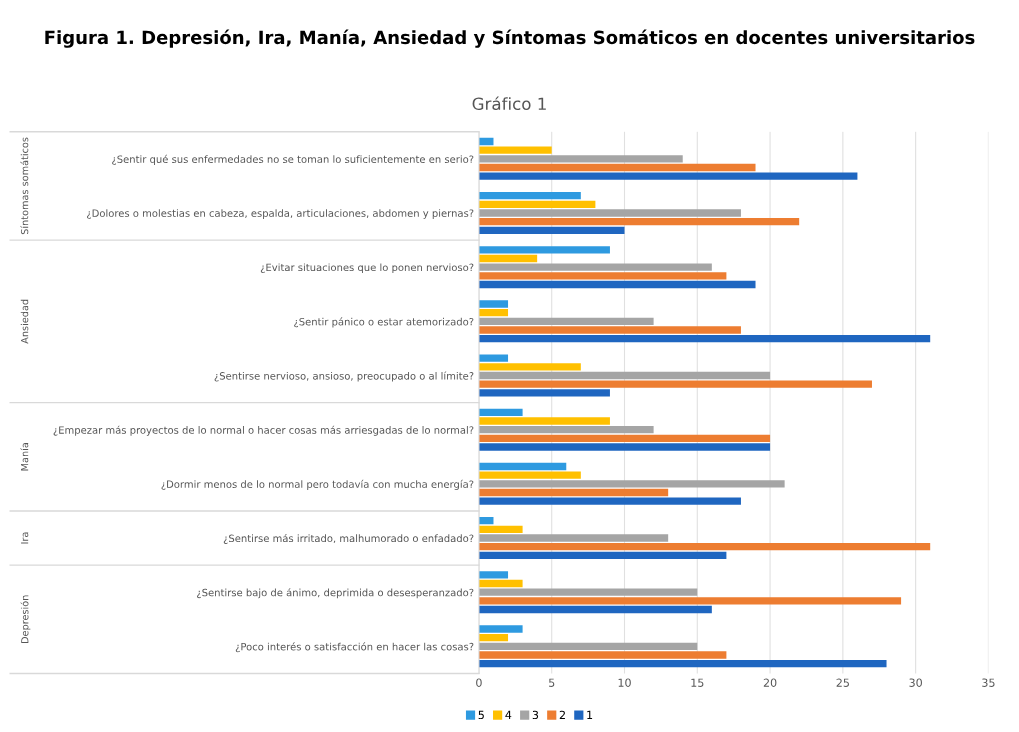 The height and width of the screenshot is (732, 1019). I want to click on legend-label: 5, so click(481, 715).